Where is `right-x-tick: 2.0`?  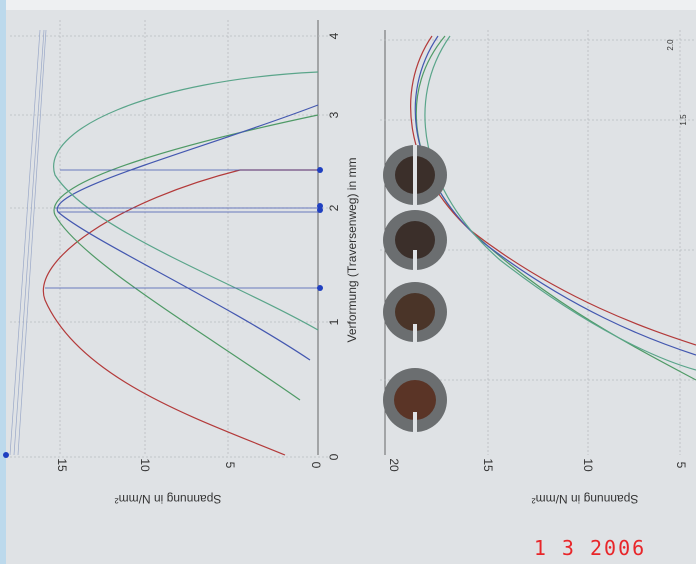
right-x-tick: 2.0 is located at coordinates (670, 45).